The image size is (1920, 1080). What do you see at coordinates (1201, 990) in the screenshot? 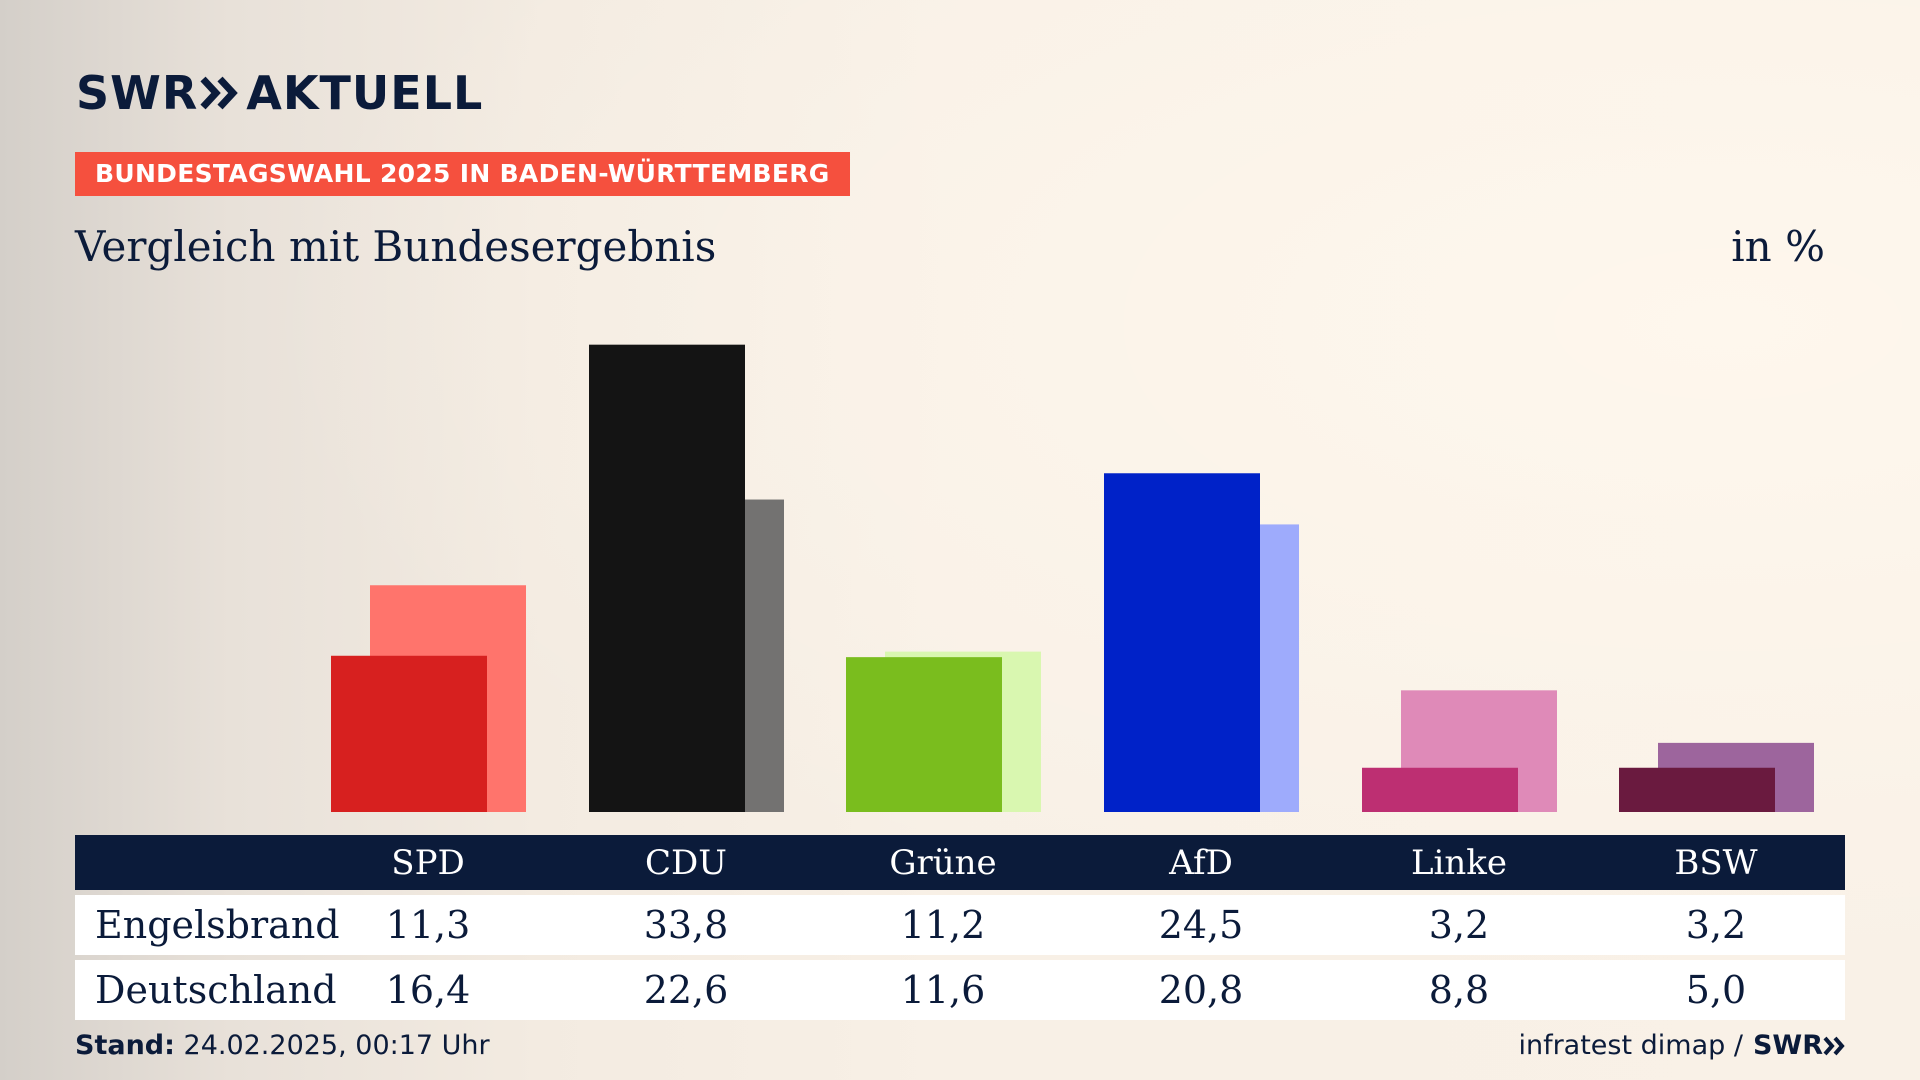
I see `table-cell: 20,8` at bounding box center [1201, 990].